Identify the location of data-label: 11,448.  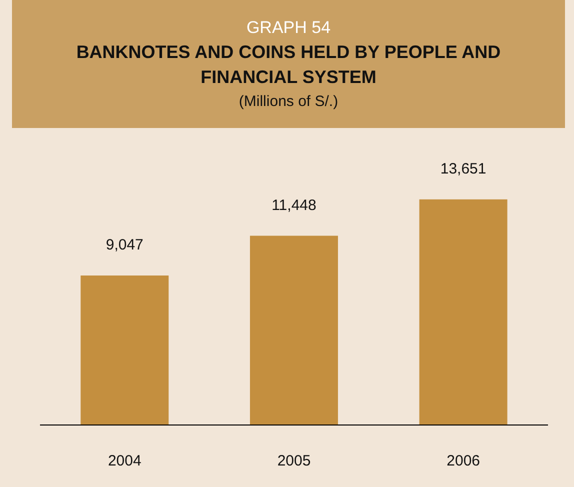
(294, 205).